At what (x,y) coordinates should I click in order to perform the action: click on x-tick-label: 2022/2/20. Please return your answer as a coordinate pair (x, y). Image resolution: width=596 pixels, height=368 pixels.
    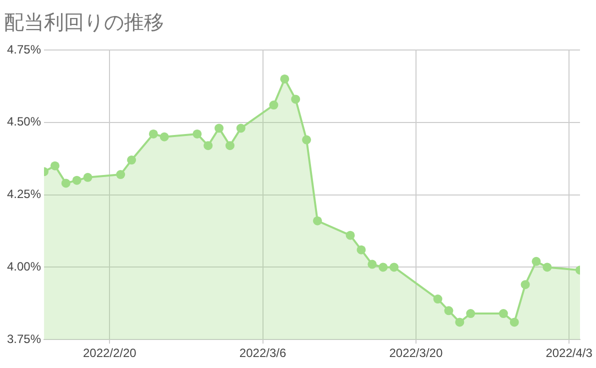
    Looking at the image, I should click on (109, 353).